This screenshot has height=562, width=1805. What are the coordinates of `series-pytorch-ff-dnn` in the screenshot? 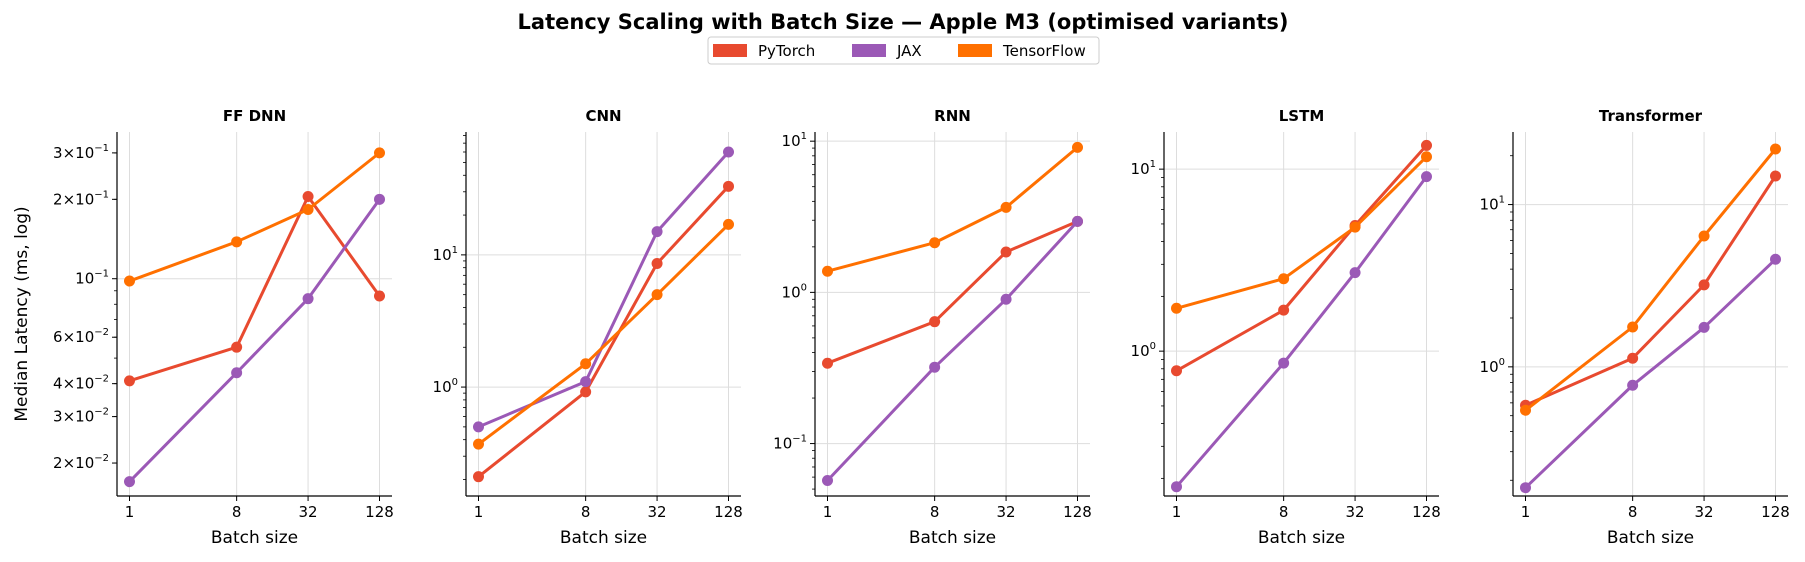 It's located at (254, 288).